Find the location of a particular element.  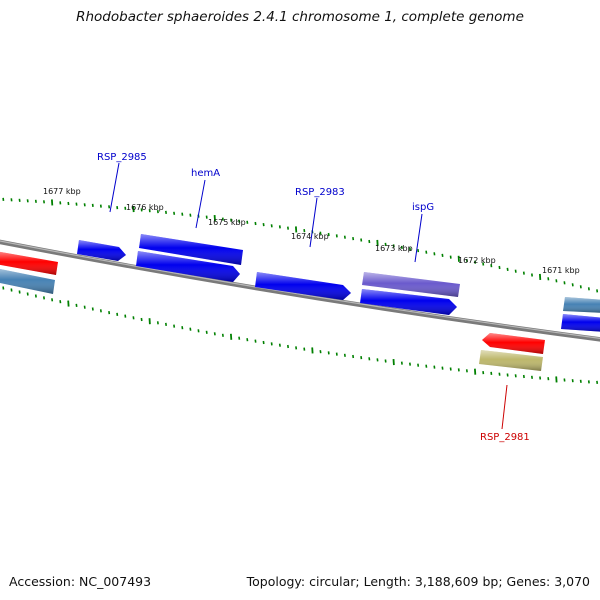

kbp-label: 1673 kbp is located at coordinates (394, 248).